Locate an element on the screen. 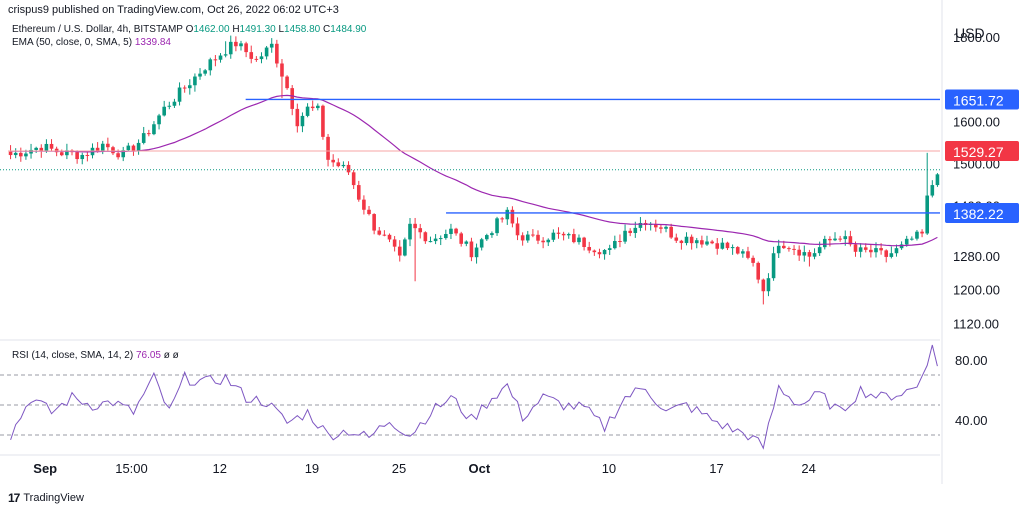 This screenshot has width=1024, height=511. tradingview-brand: TradingView is located at coordinates (53, 498).